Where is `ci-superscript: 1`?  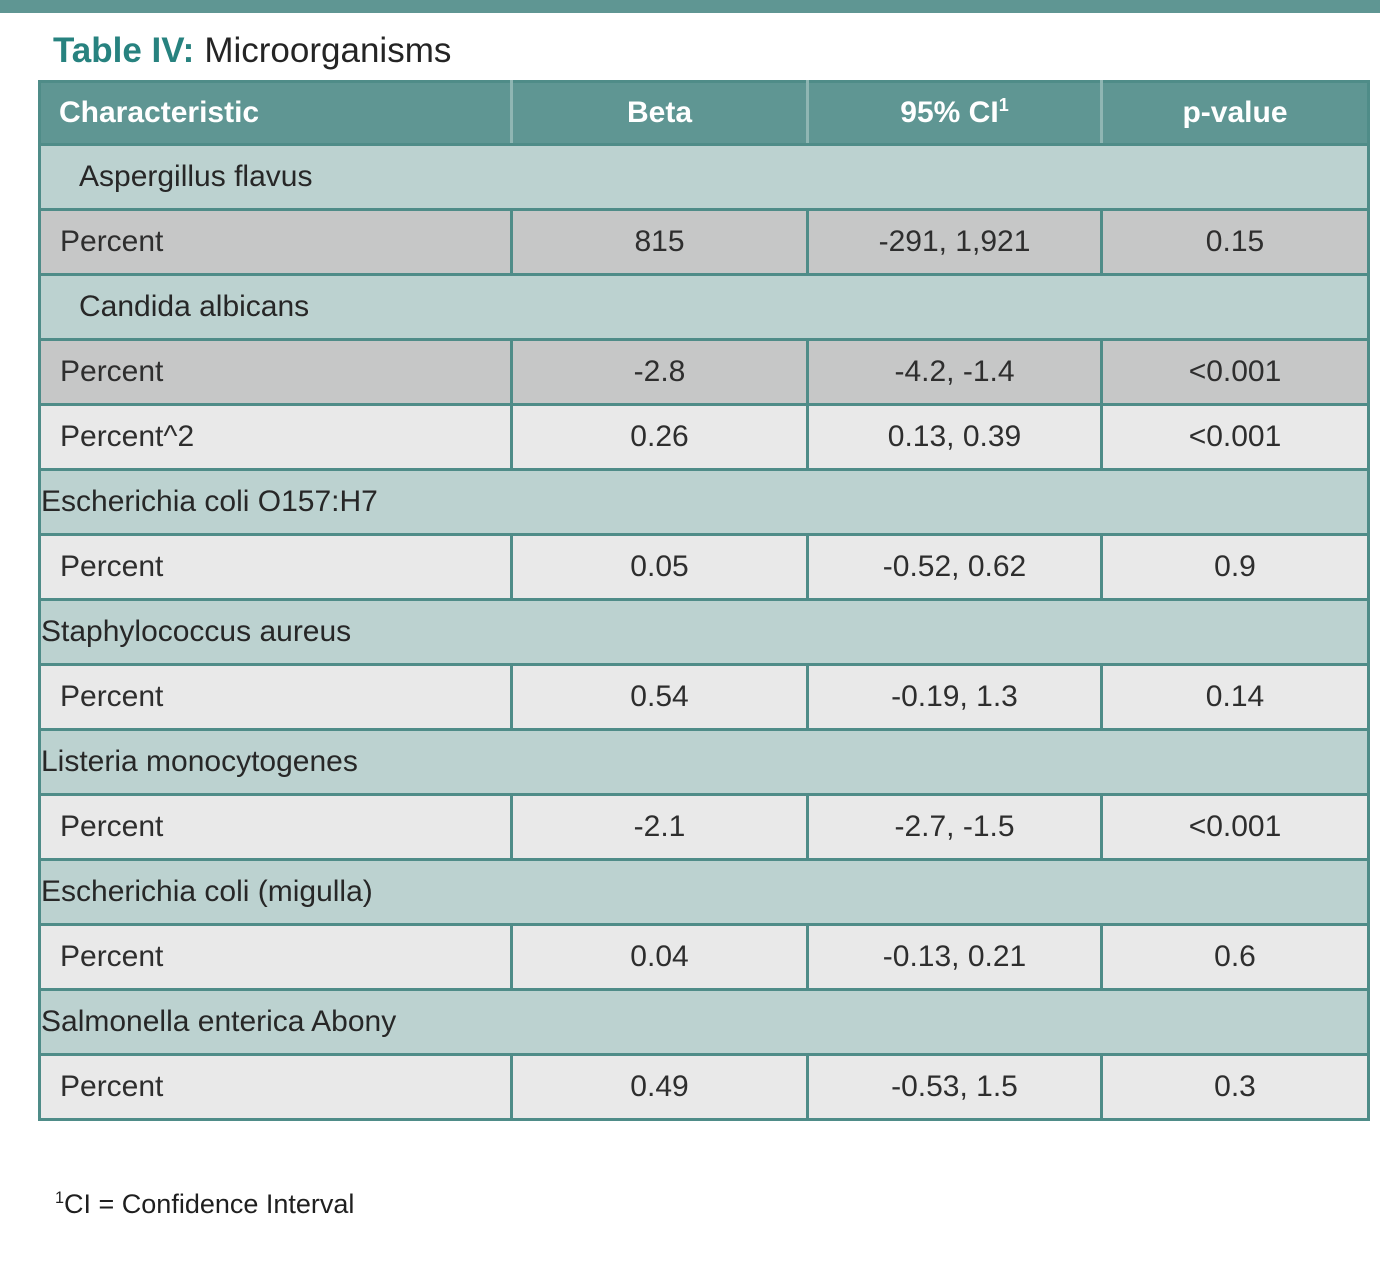 ci-superscript: 1 is located at coordinates (1003, 105).